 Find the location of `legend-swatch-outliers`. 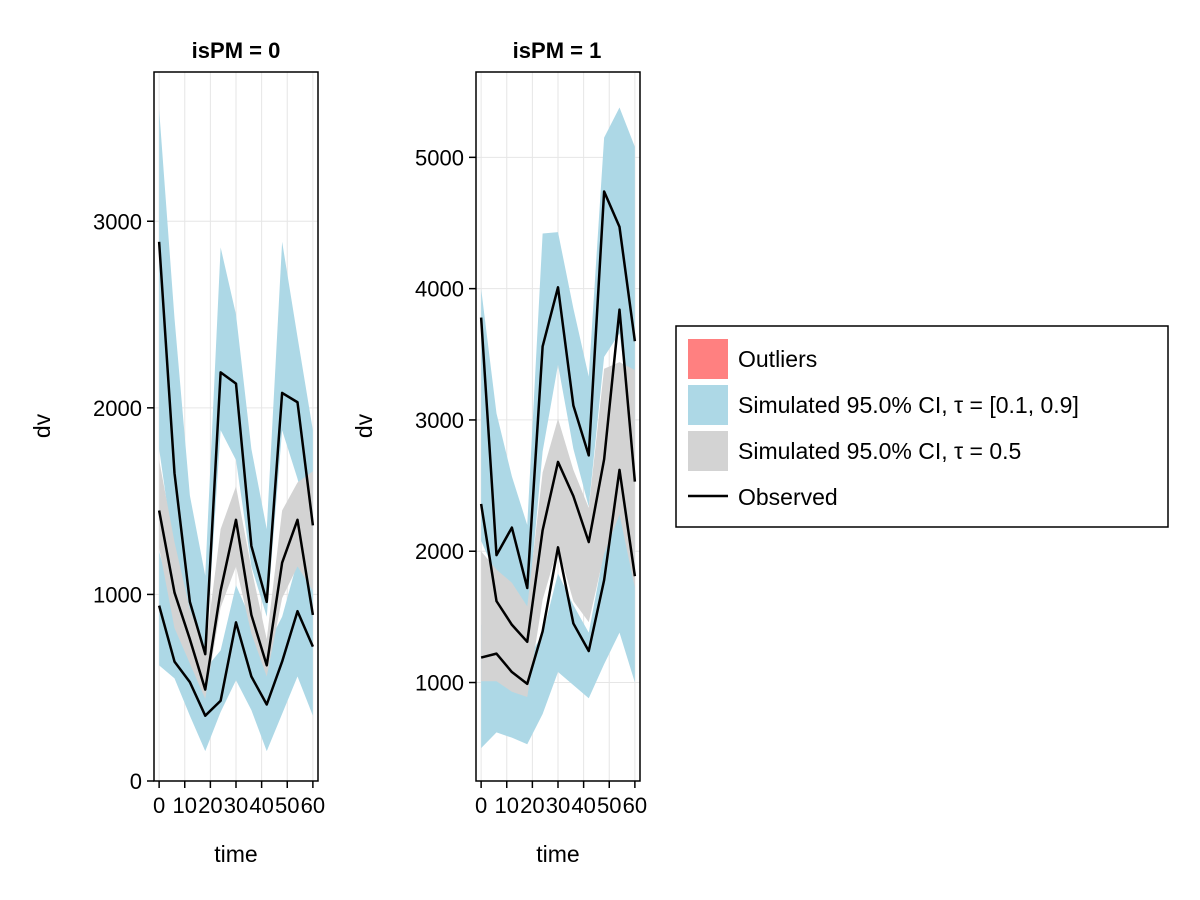

legend-swatch-outliers is located at coordinates (708, 359).